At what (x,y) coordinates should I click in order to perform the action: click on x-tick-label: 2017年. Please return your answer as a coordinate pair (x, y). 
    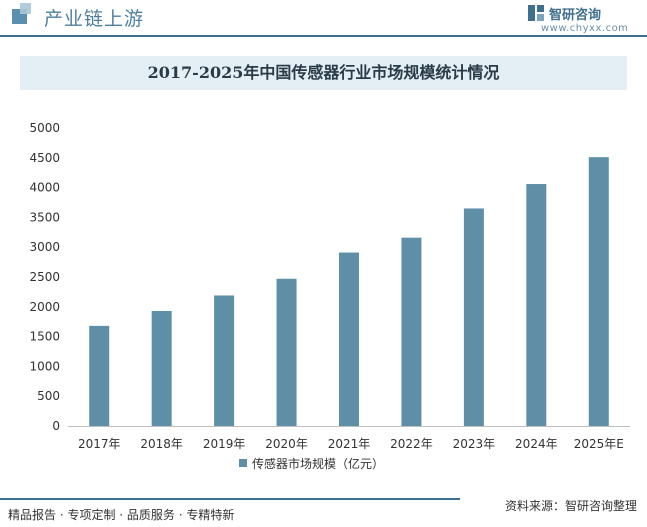
    Looking at the image, I should click on (99, 444).